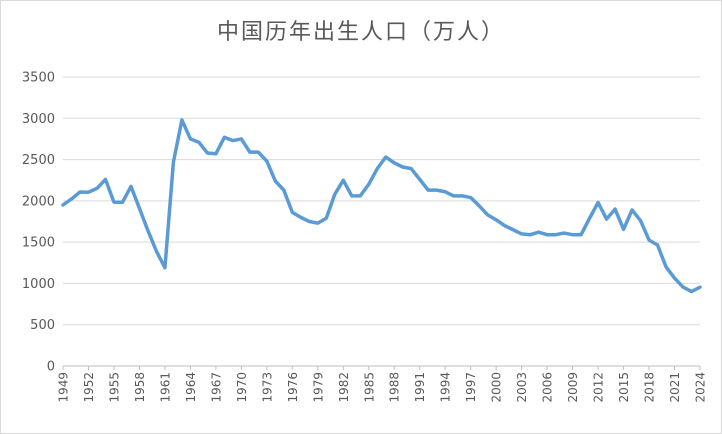 Image resolution: width=722 pixels, height=434 pixels. Describe the element at coordinates (89, 387) in the screenshot. I see `x-tick-label: 1952` at that location.